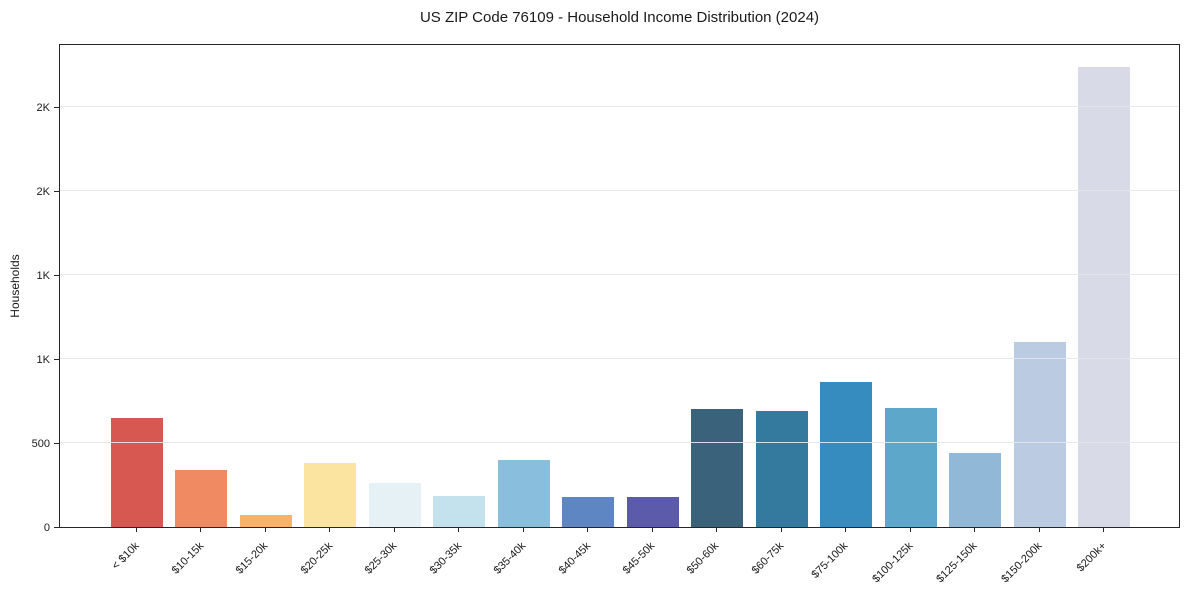  Describe the element at coordinates (330, 495) in the screenshot. I see `bar-20-25k` at that location.